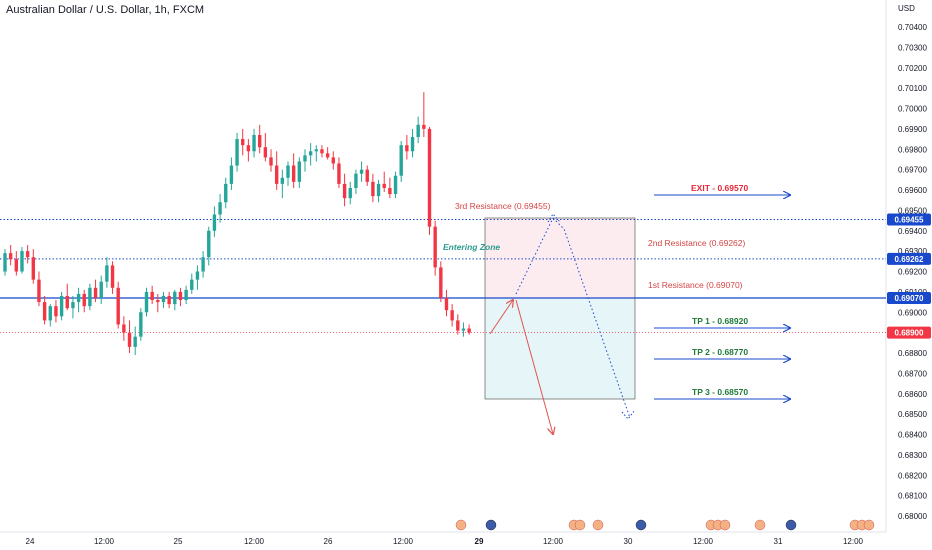  I want to click on projection-down-arrow, so click(534, 366).